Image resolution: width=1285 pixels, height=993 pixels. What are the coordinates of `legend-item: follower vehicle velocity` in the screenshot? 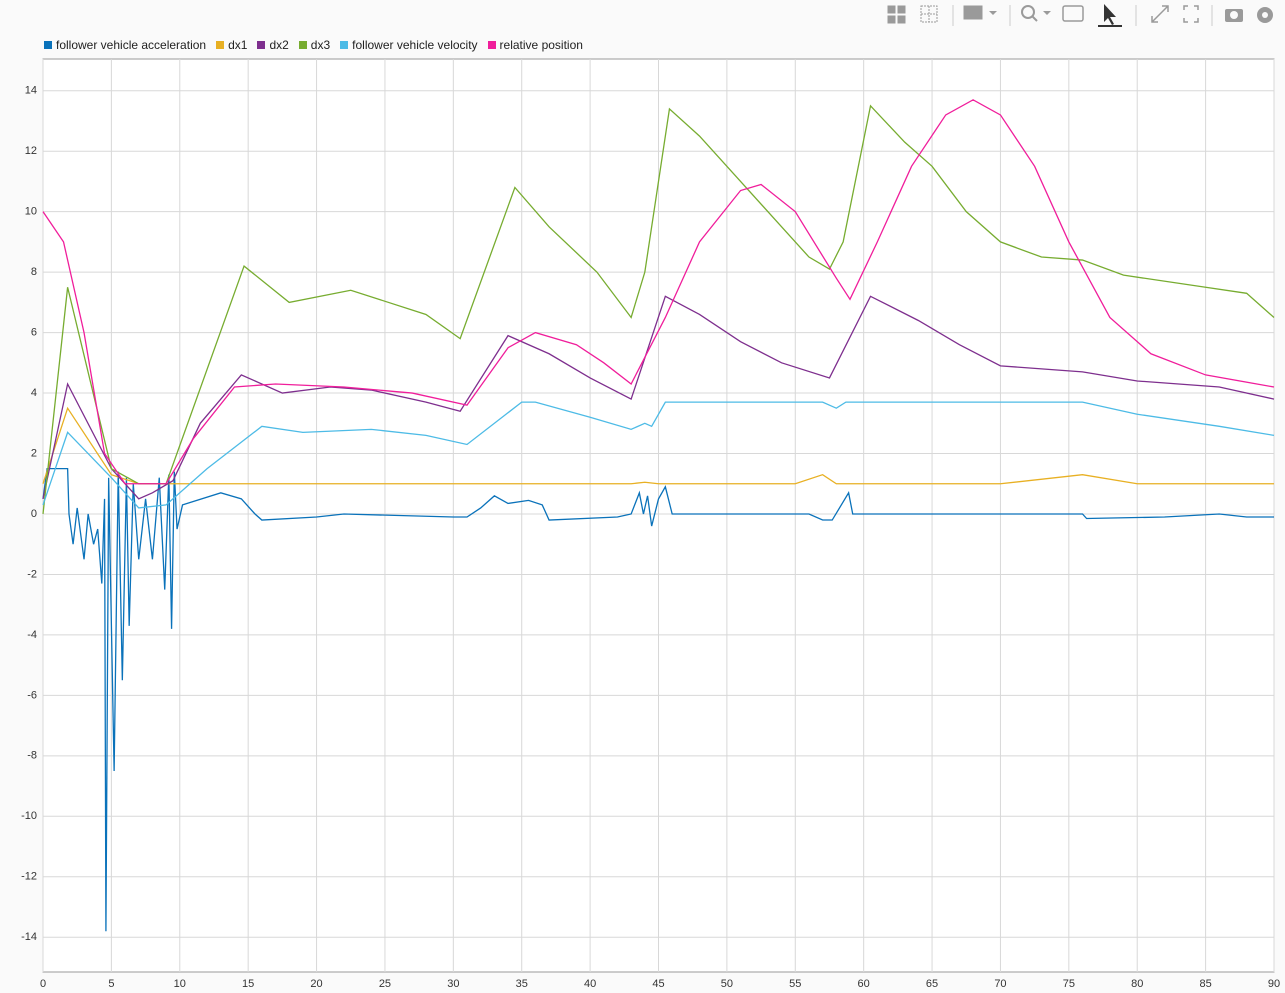 It's located at (409, 45).